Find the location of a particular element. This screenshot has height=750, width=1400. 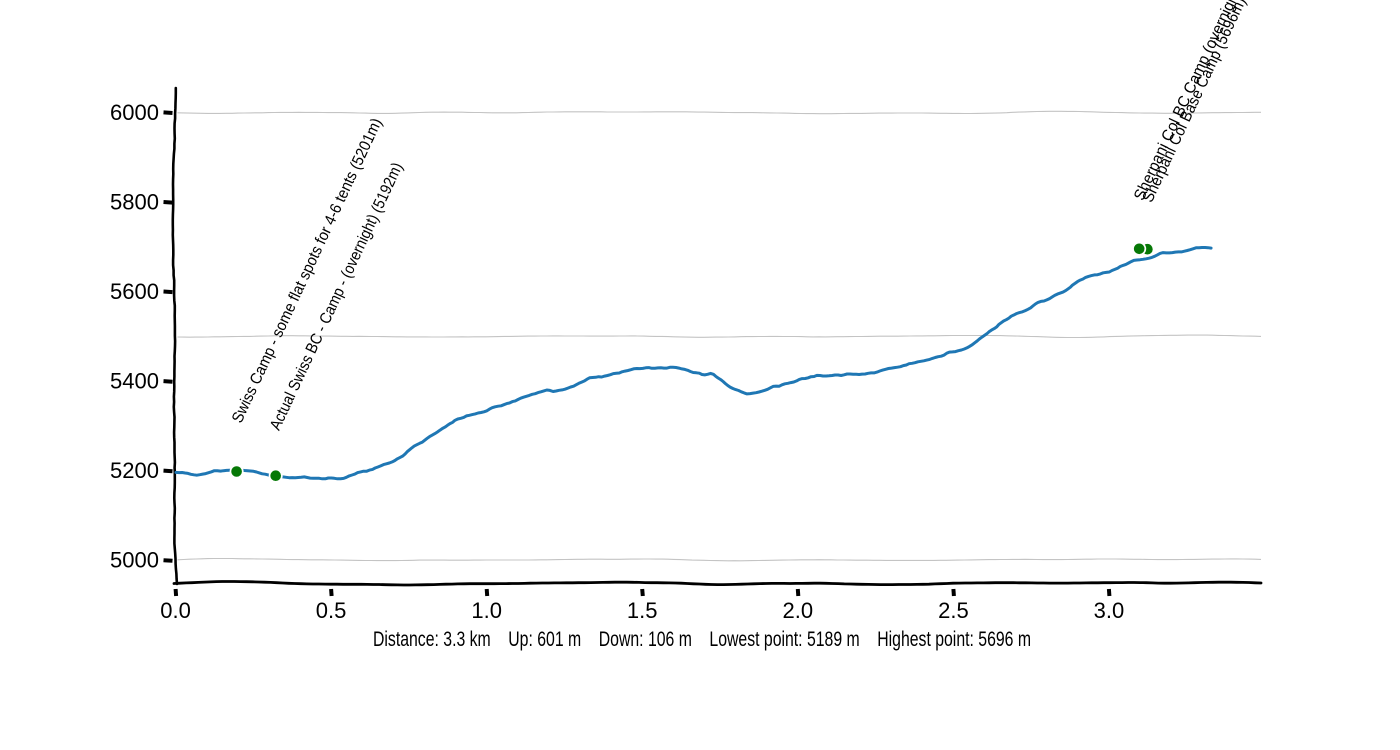

svg-text: 5600 is located at coordinates (134, 291).